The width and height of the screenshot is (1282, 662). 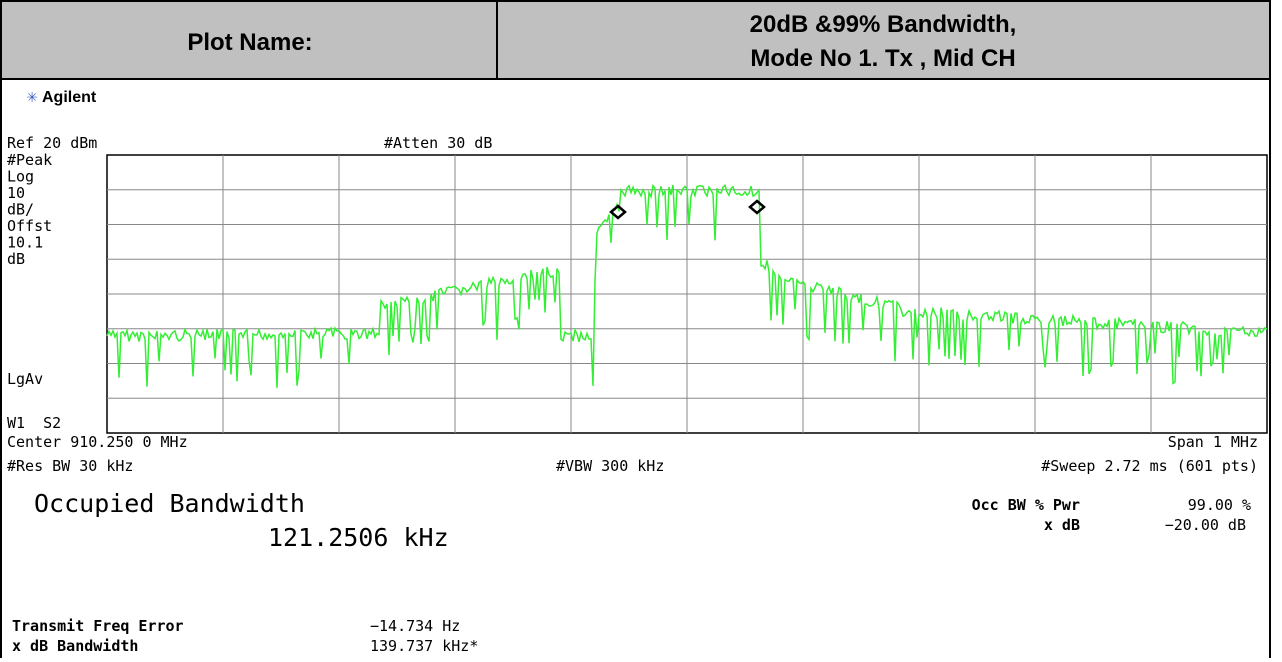 I want to click on header-title-cell, so click(x=883, y=40).